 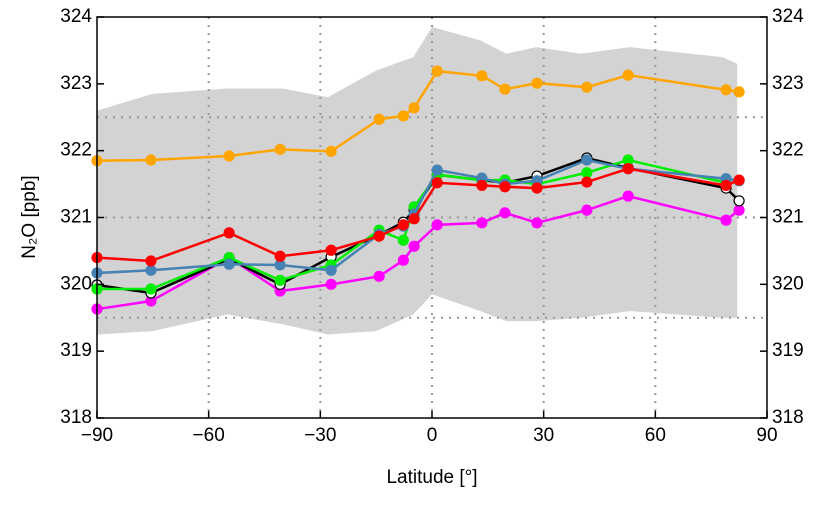 What do you see at coordinates (788, 350) in the screenshot?
I see `y2-tick-label: 319` at bounding box center [788, 350].